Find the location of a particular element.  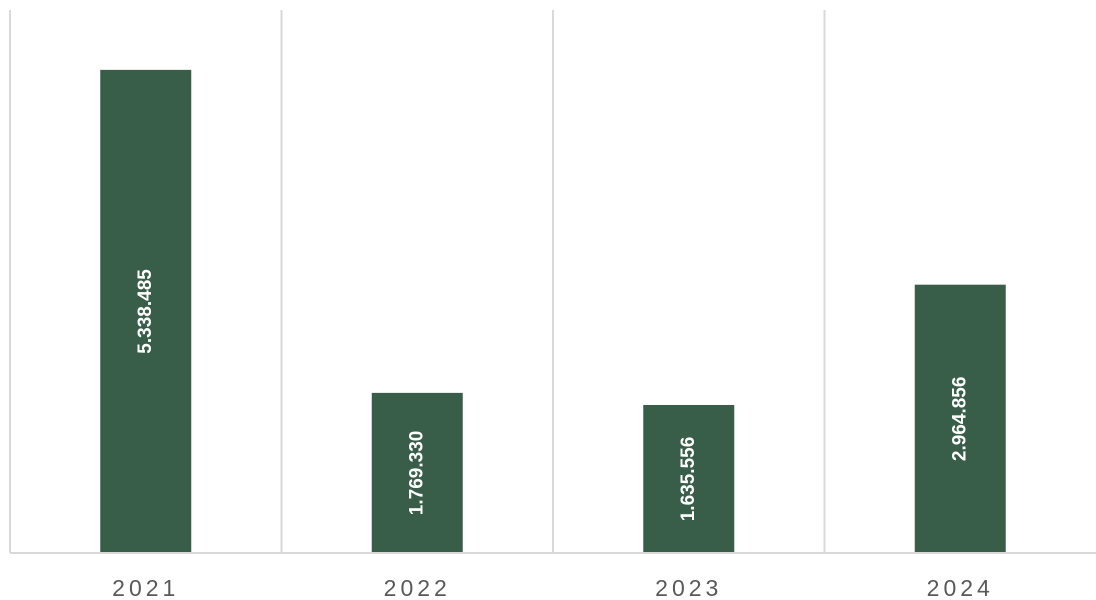

data-label-2022: 1.769.330 is located at coordinates (417, 473).